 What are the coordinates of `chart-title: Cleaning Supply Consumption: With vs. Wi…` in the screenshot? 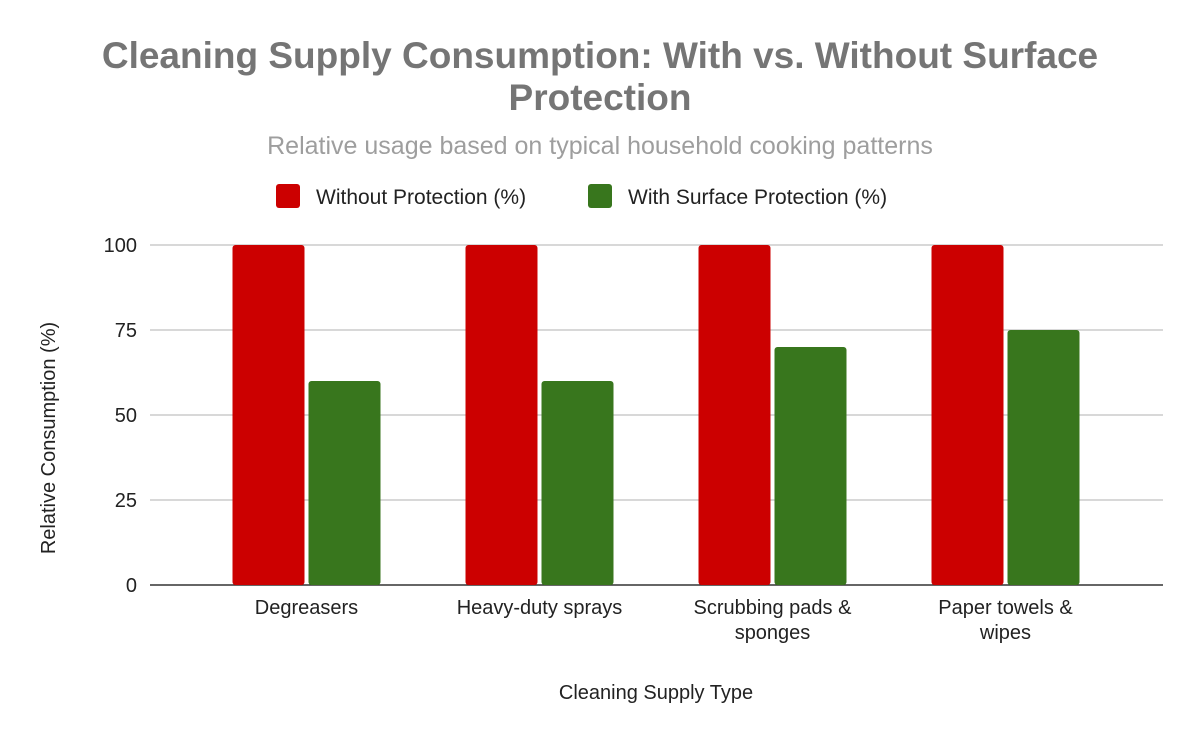 It's located at (600, 55).